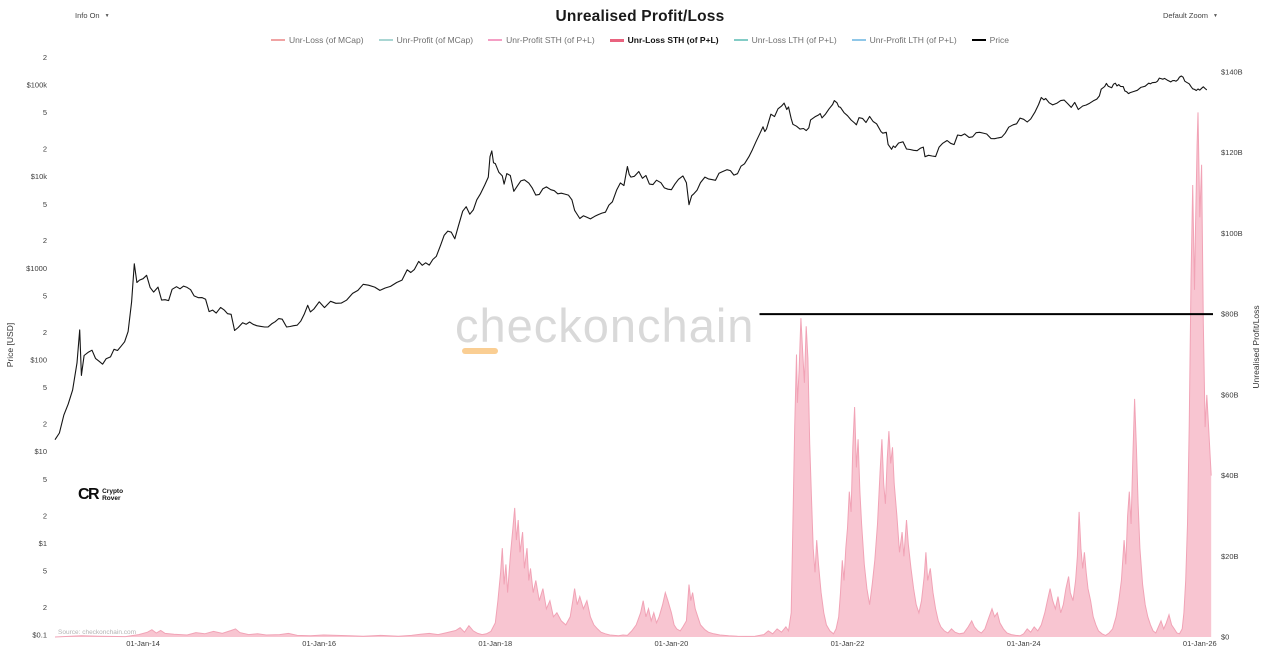  What do you see at coordinates (848, 643) in the screenshot?
I see `x-axis-tick-label: 01-Jan-22` at bounding box center [848, 643].